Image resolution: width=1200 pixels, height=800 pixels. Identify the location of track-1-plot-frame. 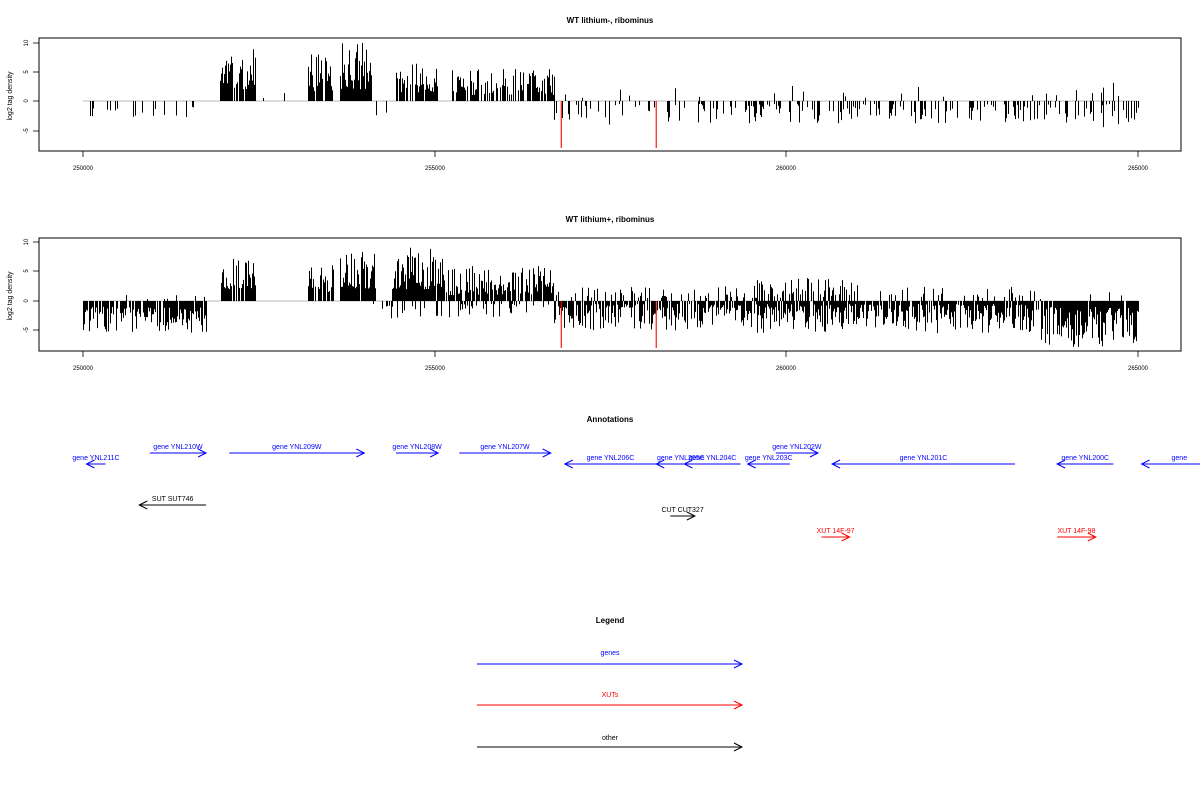
(610, 94).